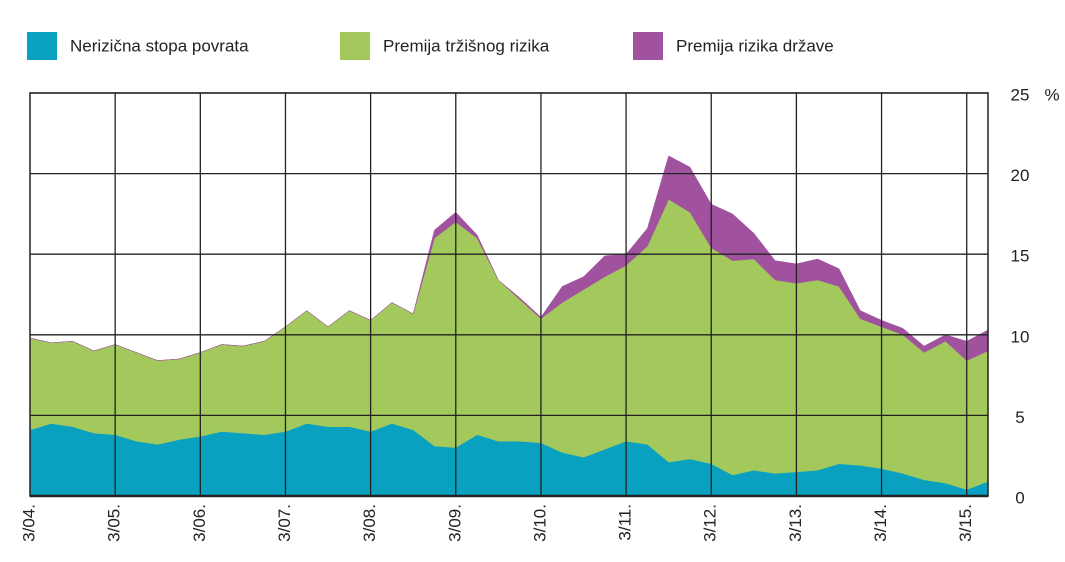  Describe the element at coordinates (284, 523) in the screenshot. I see `x-tick-label: 3/07.` at that location.